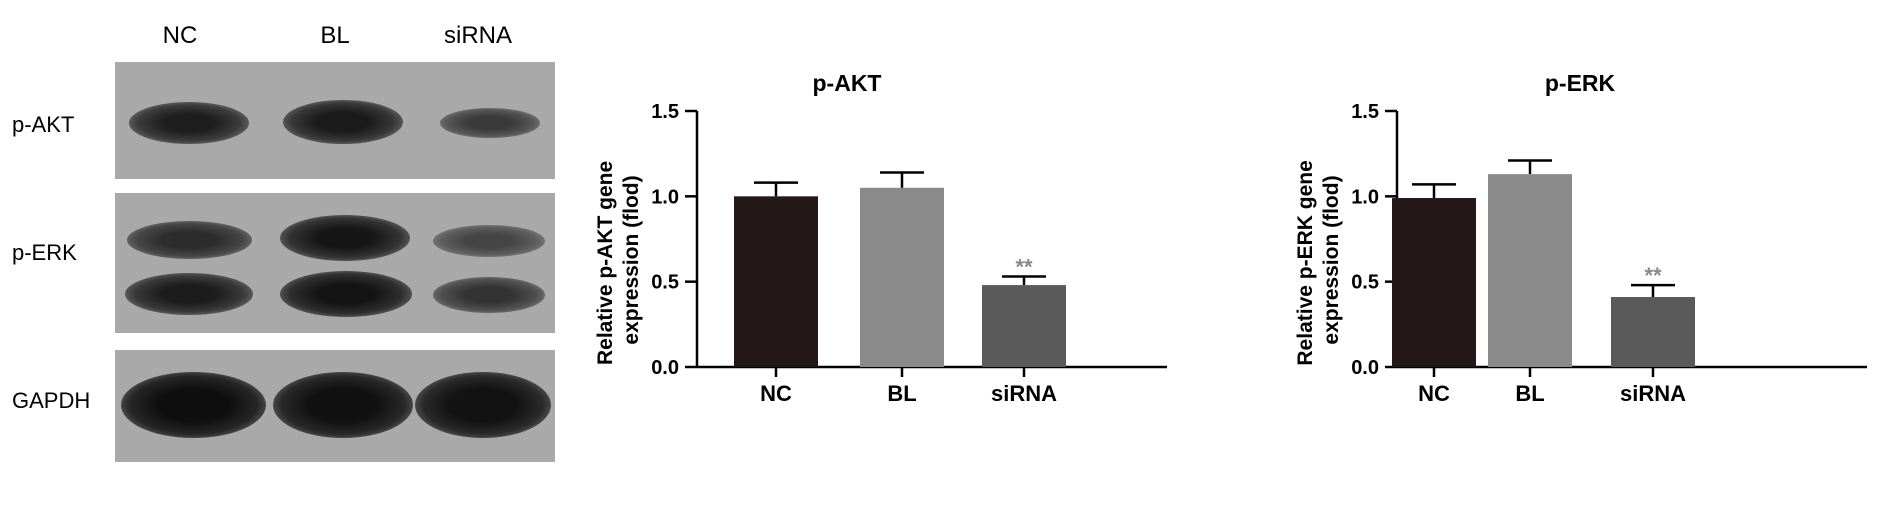  Describe the element at coordinates (51, 400) in the screenshot. I see `row-label-gapdh: GAPDH` at that location.